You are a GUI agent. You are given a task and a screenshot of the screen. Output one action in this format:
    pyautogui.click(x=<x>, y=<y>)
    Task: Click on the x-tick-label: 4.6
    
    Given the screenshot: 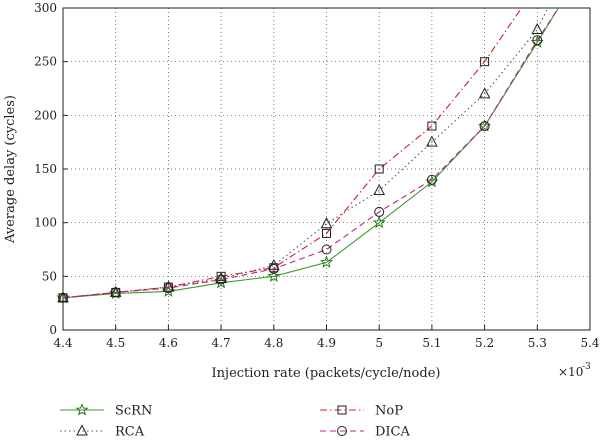 What is the action you would take?
    pyautogui.click(x=168, y=343)
    